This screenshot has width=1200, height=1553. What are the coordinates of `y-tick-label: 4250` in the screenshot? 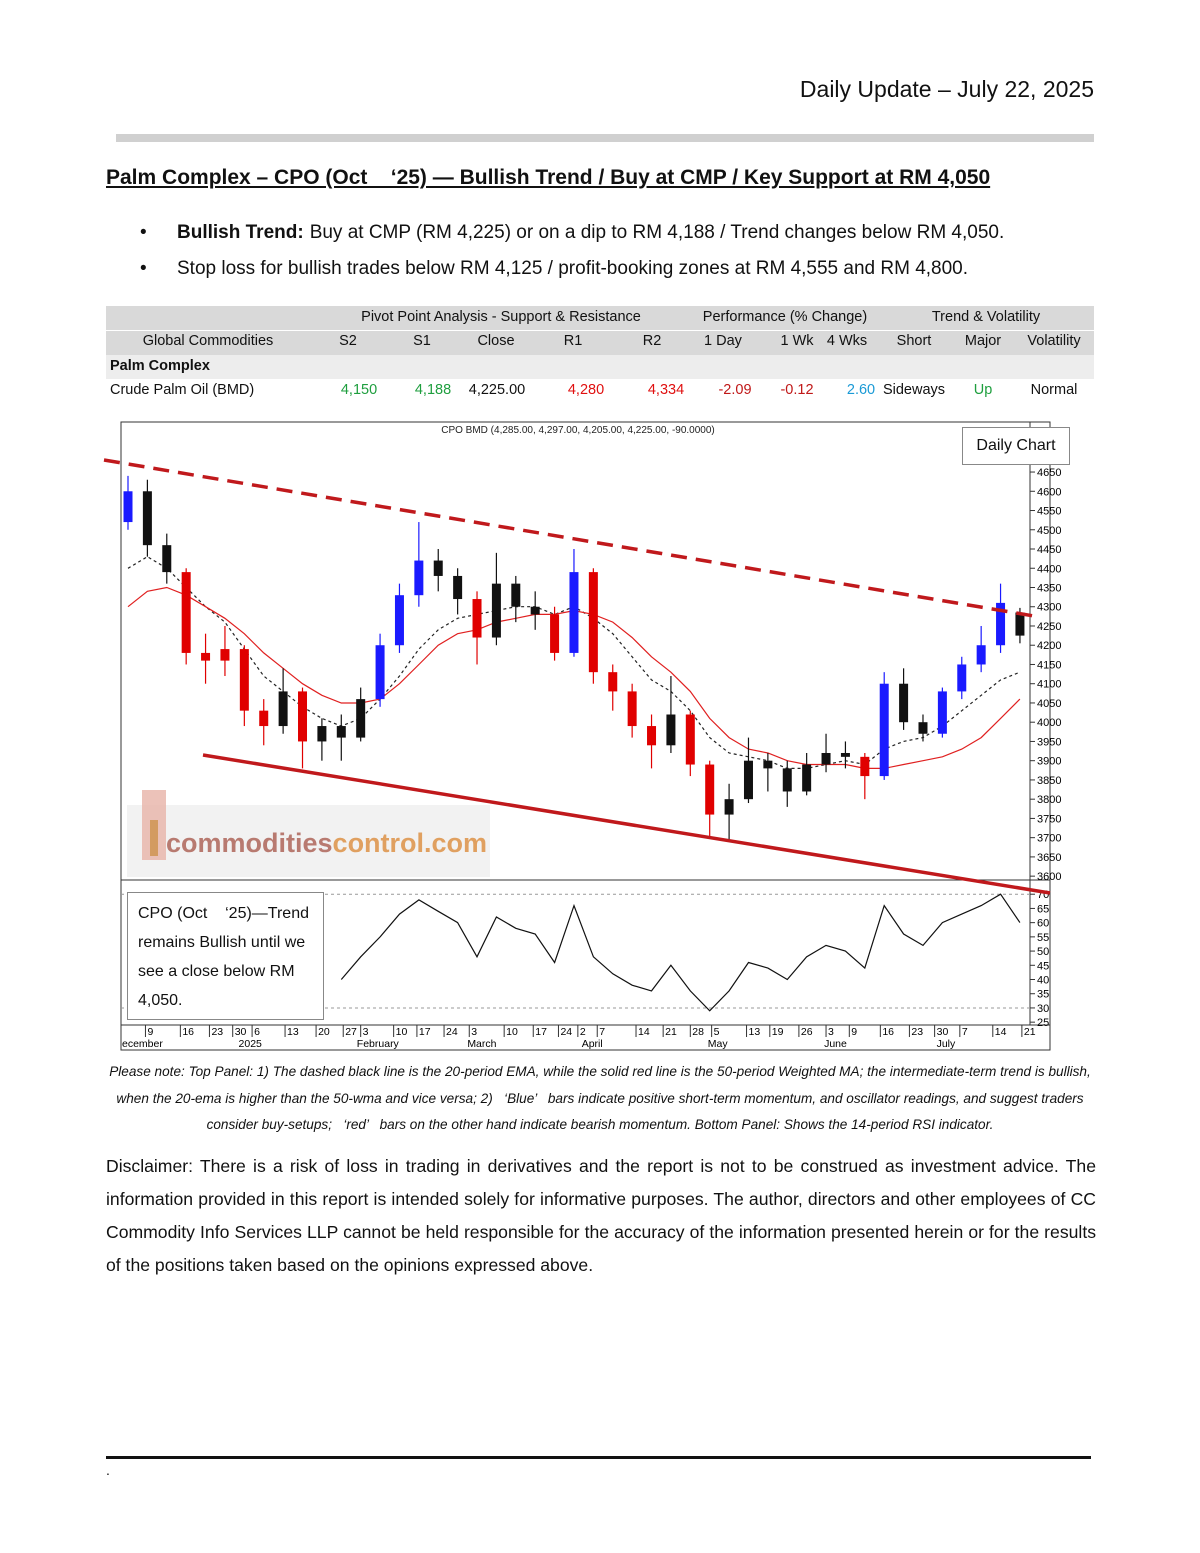 It's located at (1049, 627).